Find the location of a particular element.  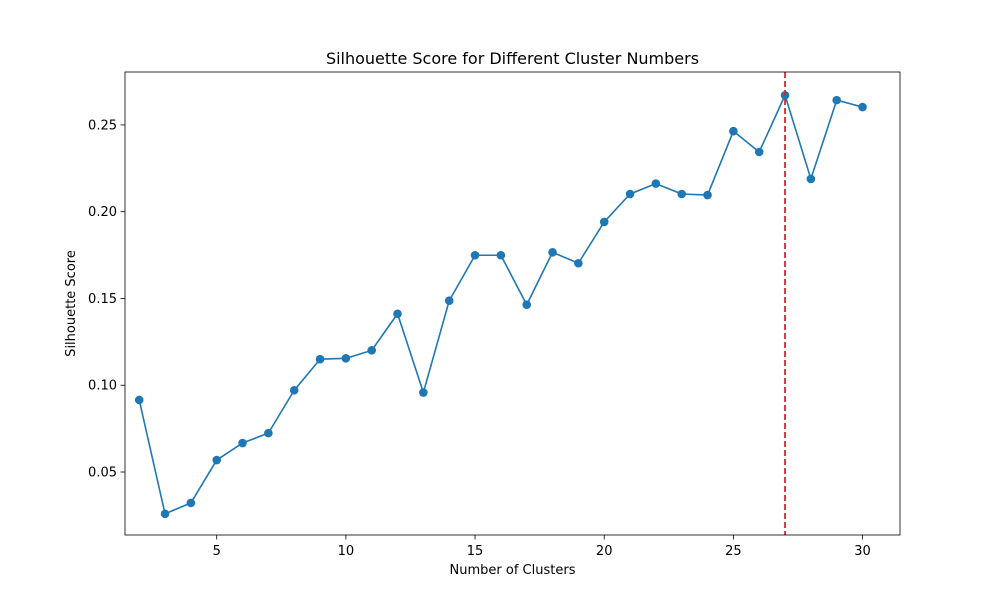

x-tick-label: 10 is located at coordinates (346, 551).